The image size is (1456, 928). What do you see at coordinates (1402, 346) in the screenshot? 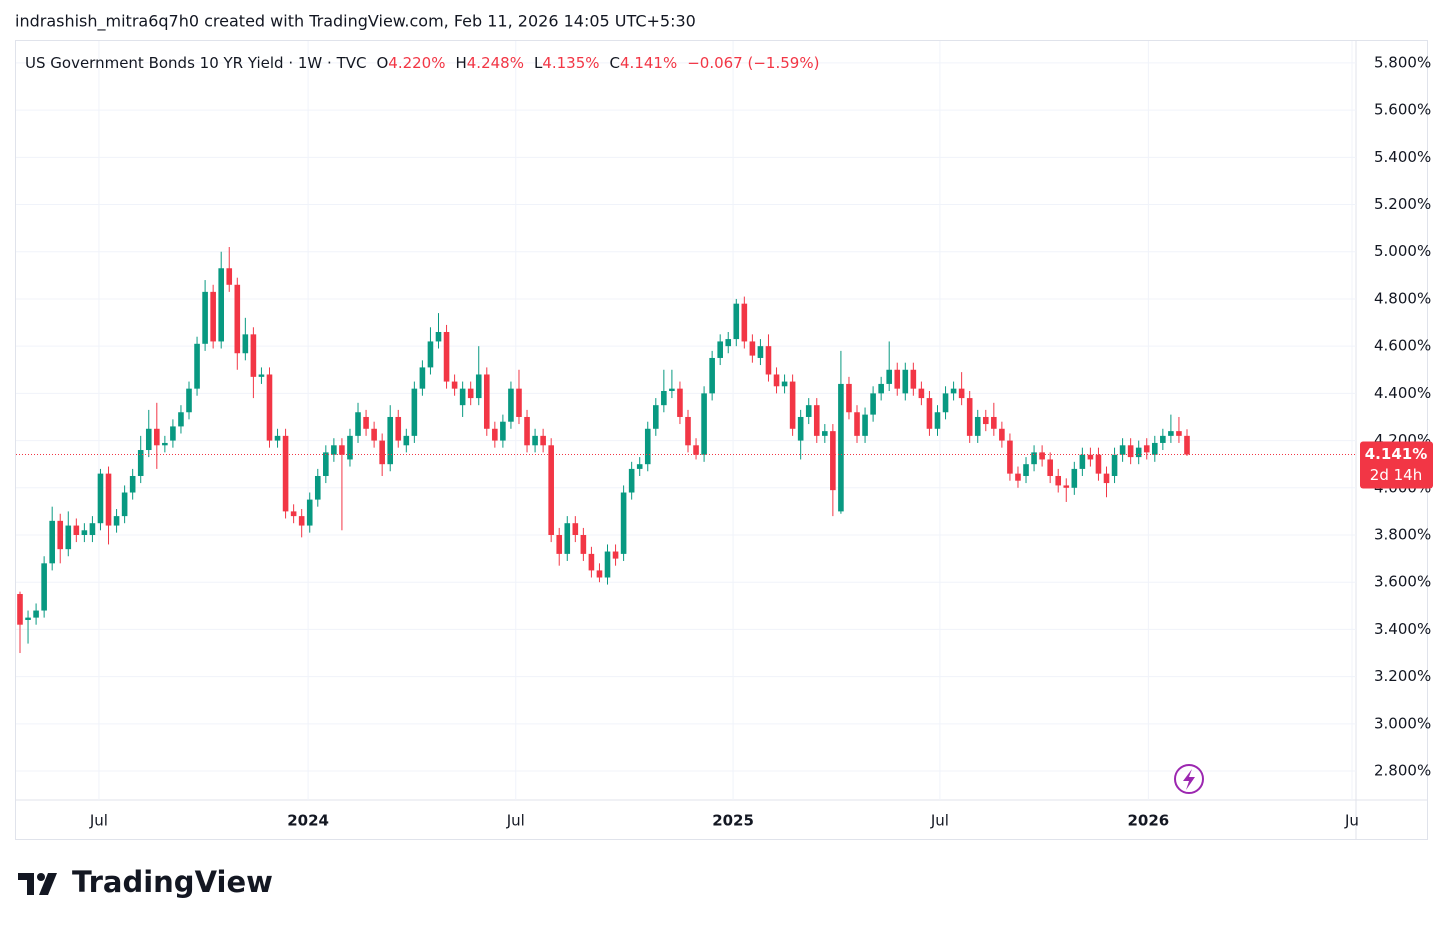
I see `y-tick-label: 4.600%` at bounding box center [1402, 346].